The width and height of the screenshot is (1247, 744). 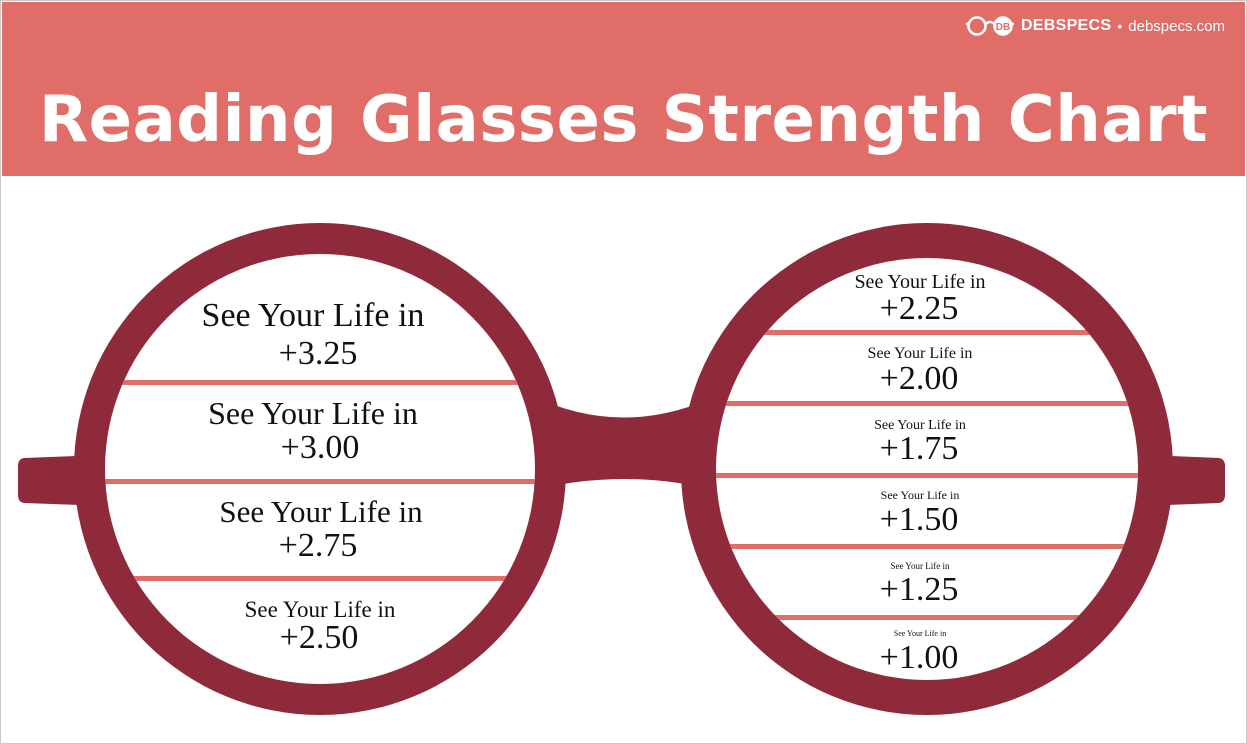 I want to click on right-lens-dividers, so click(x=927, y=475).